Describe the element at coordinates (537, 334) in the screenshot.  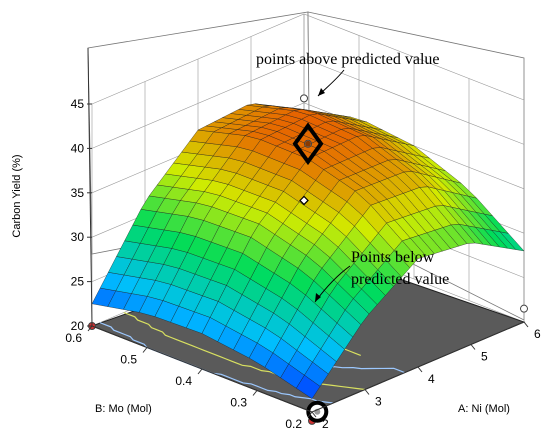
I see `x-tick-label-4: 6` at that location.